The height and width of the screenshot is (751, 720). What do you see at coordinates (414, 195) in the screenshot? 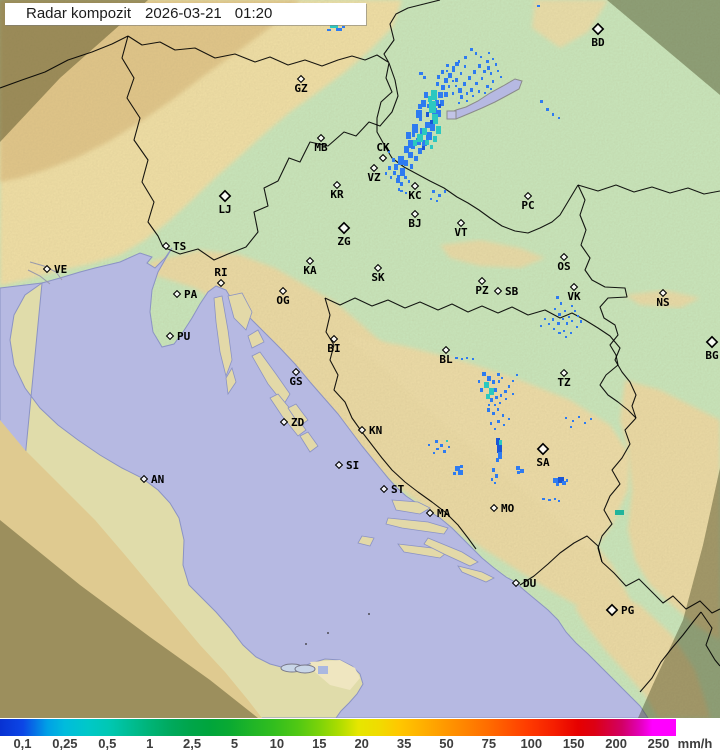
I see `city-label-KC: KC` at bounding box center [414, 195].